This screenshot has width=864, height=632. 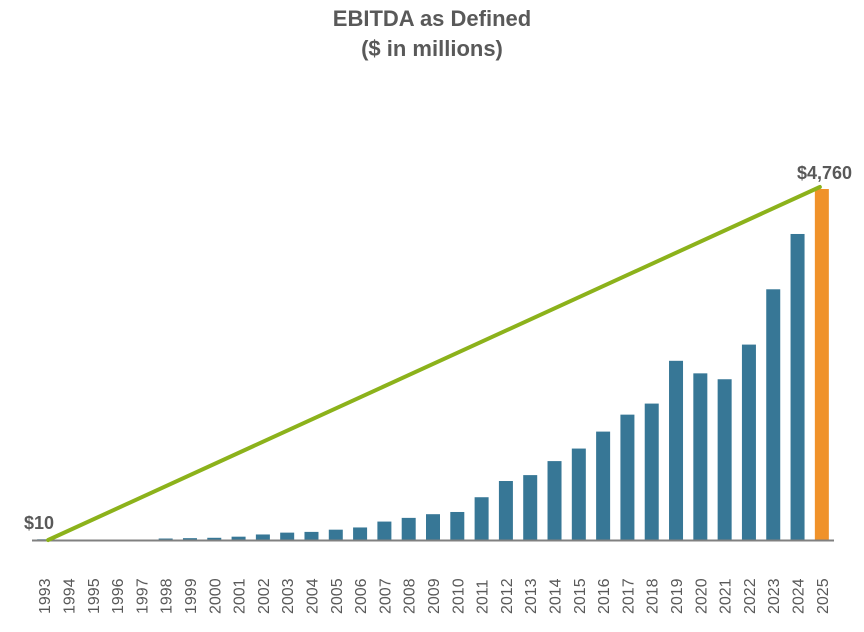 What do you see at coordinates (627, 477) in the screenshot?
I see `bar-2017` at bounding box center [627, 477].